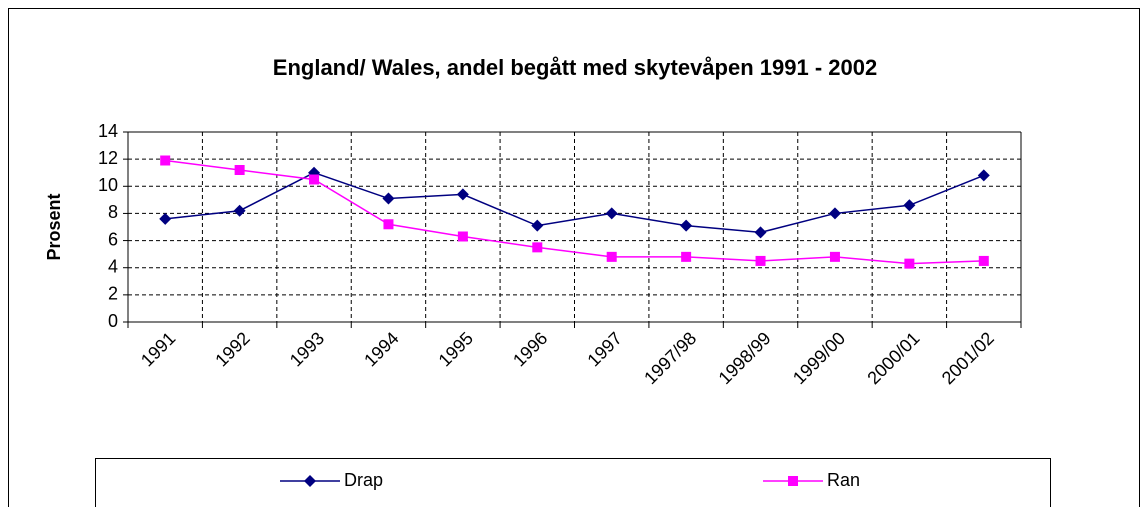 The height and width of the screenshot is (507, 1148). I want to click on y-tick-label: 4, so click(113, 266).